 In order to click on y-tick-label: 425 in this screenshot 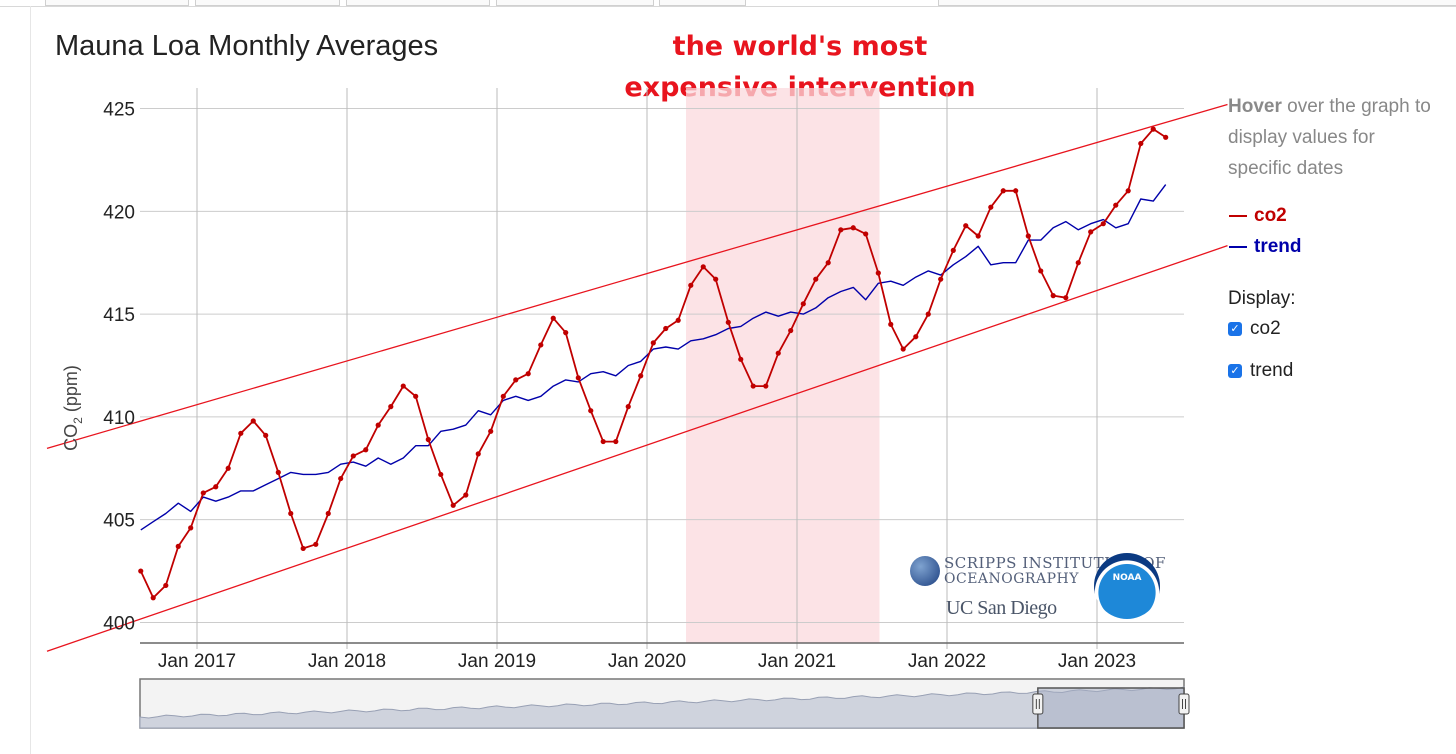, I will do `click(119, 110)`.